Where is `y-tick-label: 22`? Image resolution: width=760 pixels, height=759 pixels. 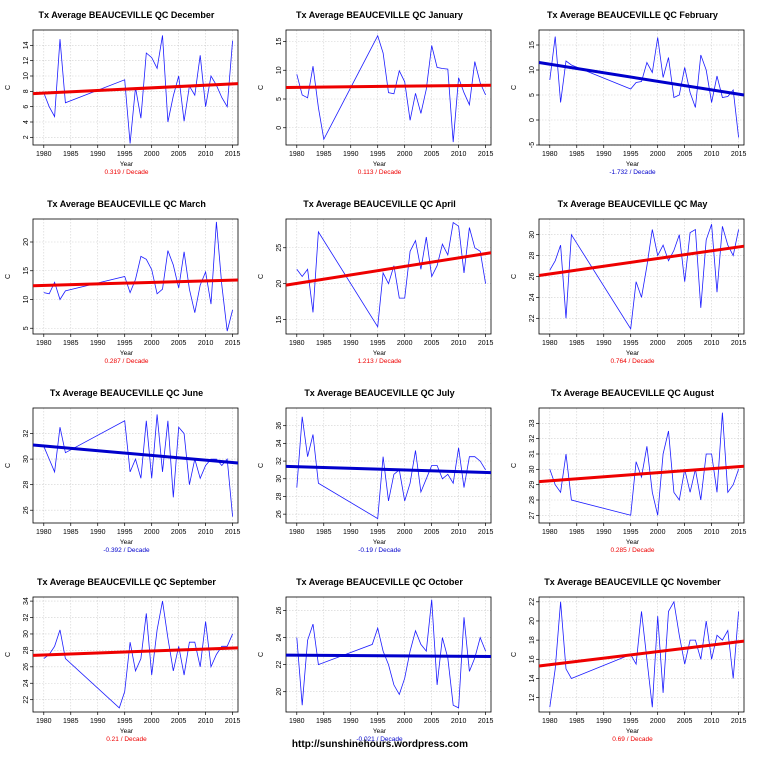
y-tick-label: 22 is located at coordinates (279, 665).